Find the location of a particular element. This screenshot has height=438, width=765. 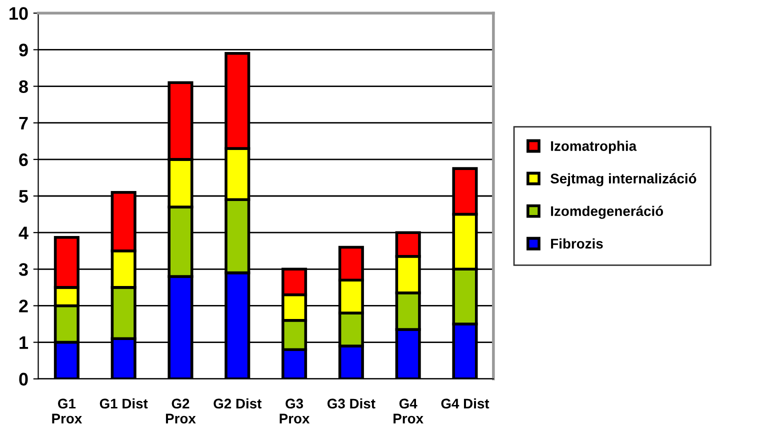

x-tick-label: G2 Dist is located at coordinates (238, 403).